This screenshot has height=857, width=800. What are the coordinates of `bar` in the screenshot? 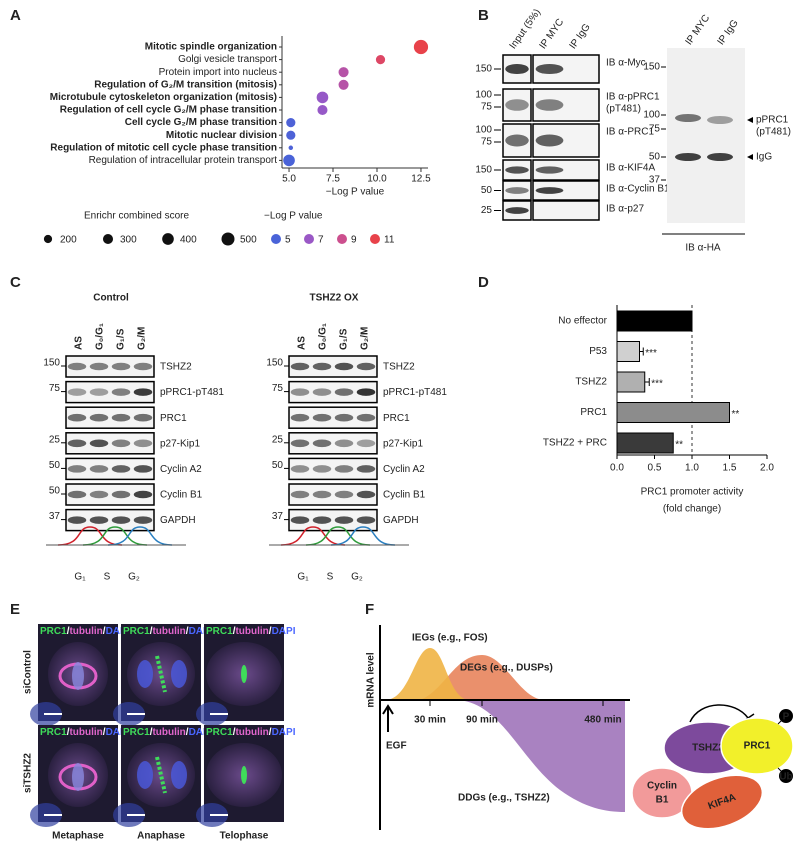 It's located at (628, 351).